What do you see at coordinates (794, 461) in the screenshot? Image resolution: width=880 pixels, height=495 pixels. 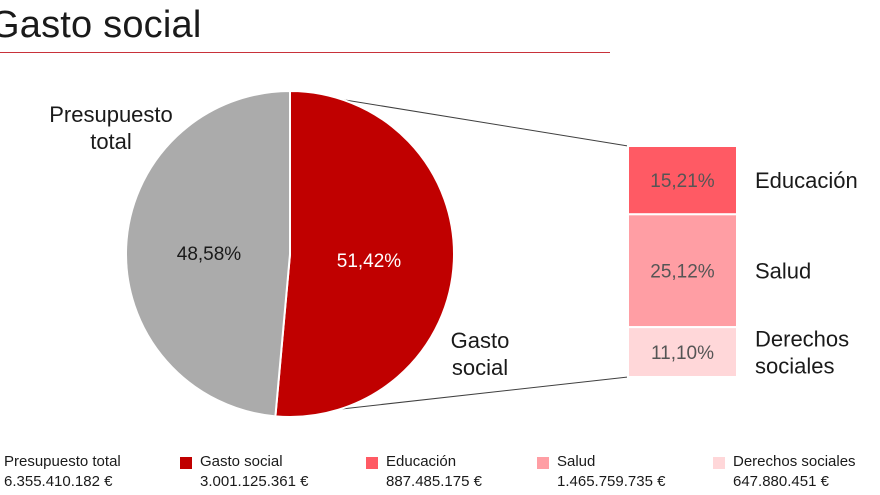 I see `legend-label: Derechos sociales` at bounding box center [794, 461].